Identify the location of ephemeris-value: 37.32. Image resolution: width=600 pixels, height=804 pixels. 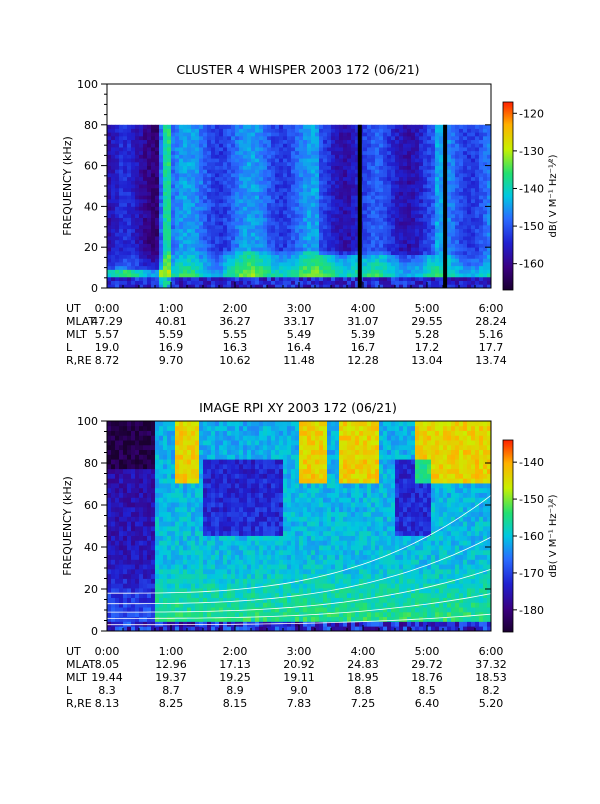
(491, 664).